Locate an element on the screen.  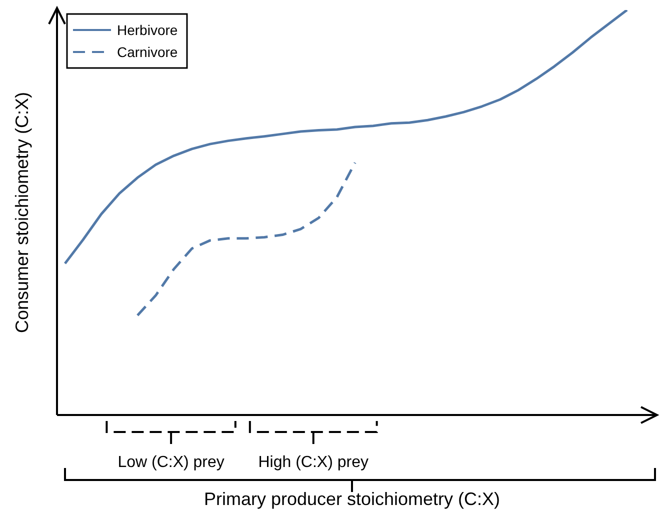
legend-label: Carnivore is located at coordinates (147, 52).